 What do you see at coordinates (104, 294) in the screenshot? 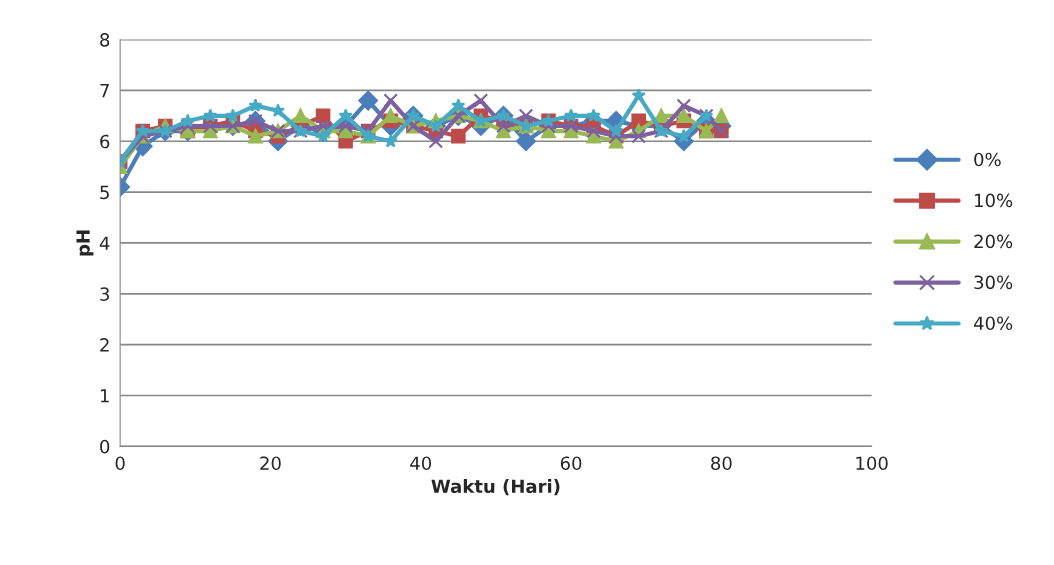
I see `y-tick-label: 3` at bounding box center [104, 294].